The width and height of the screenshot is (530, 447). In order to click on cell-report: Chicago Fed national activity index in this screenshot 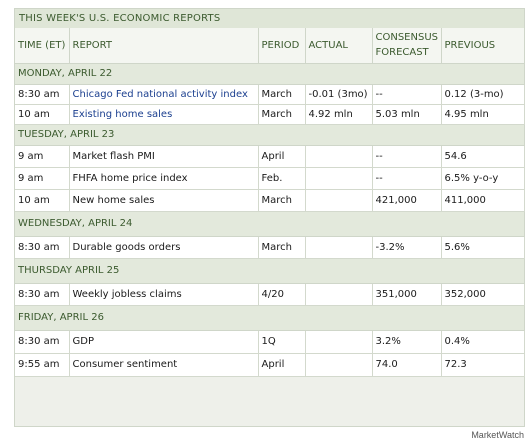, I will do `click(164, 94)`.